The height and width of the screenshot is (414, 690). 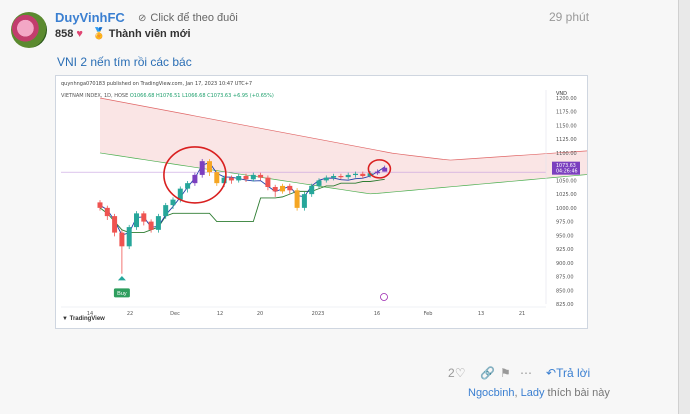 I want to click on avatar, so click(x=29, y=30).